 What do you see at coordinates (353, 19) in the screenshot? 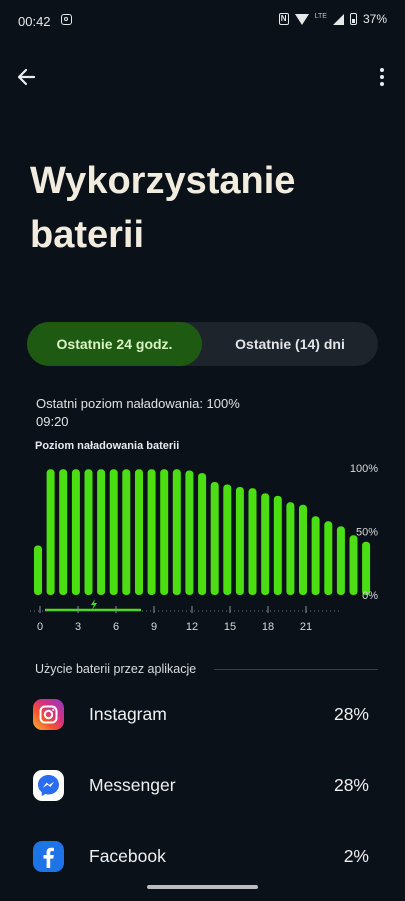
I see `battery-icon` at bounding box center [353, 19].